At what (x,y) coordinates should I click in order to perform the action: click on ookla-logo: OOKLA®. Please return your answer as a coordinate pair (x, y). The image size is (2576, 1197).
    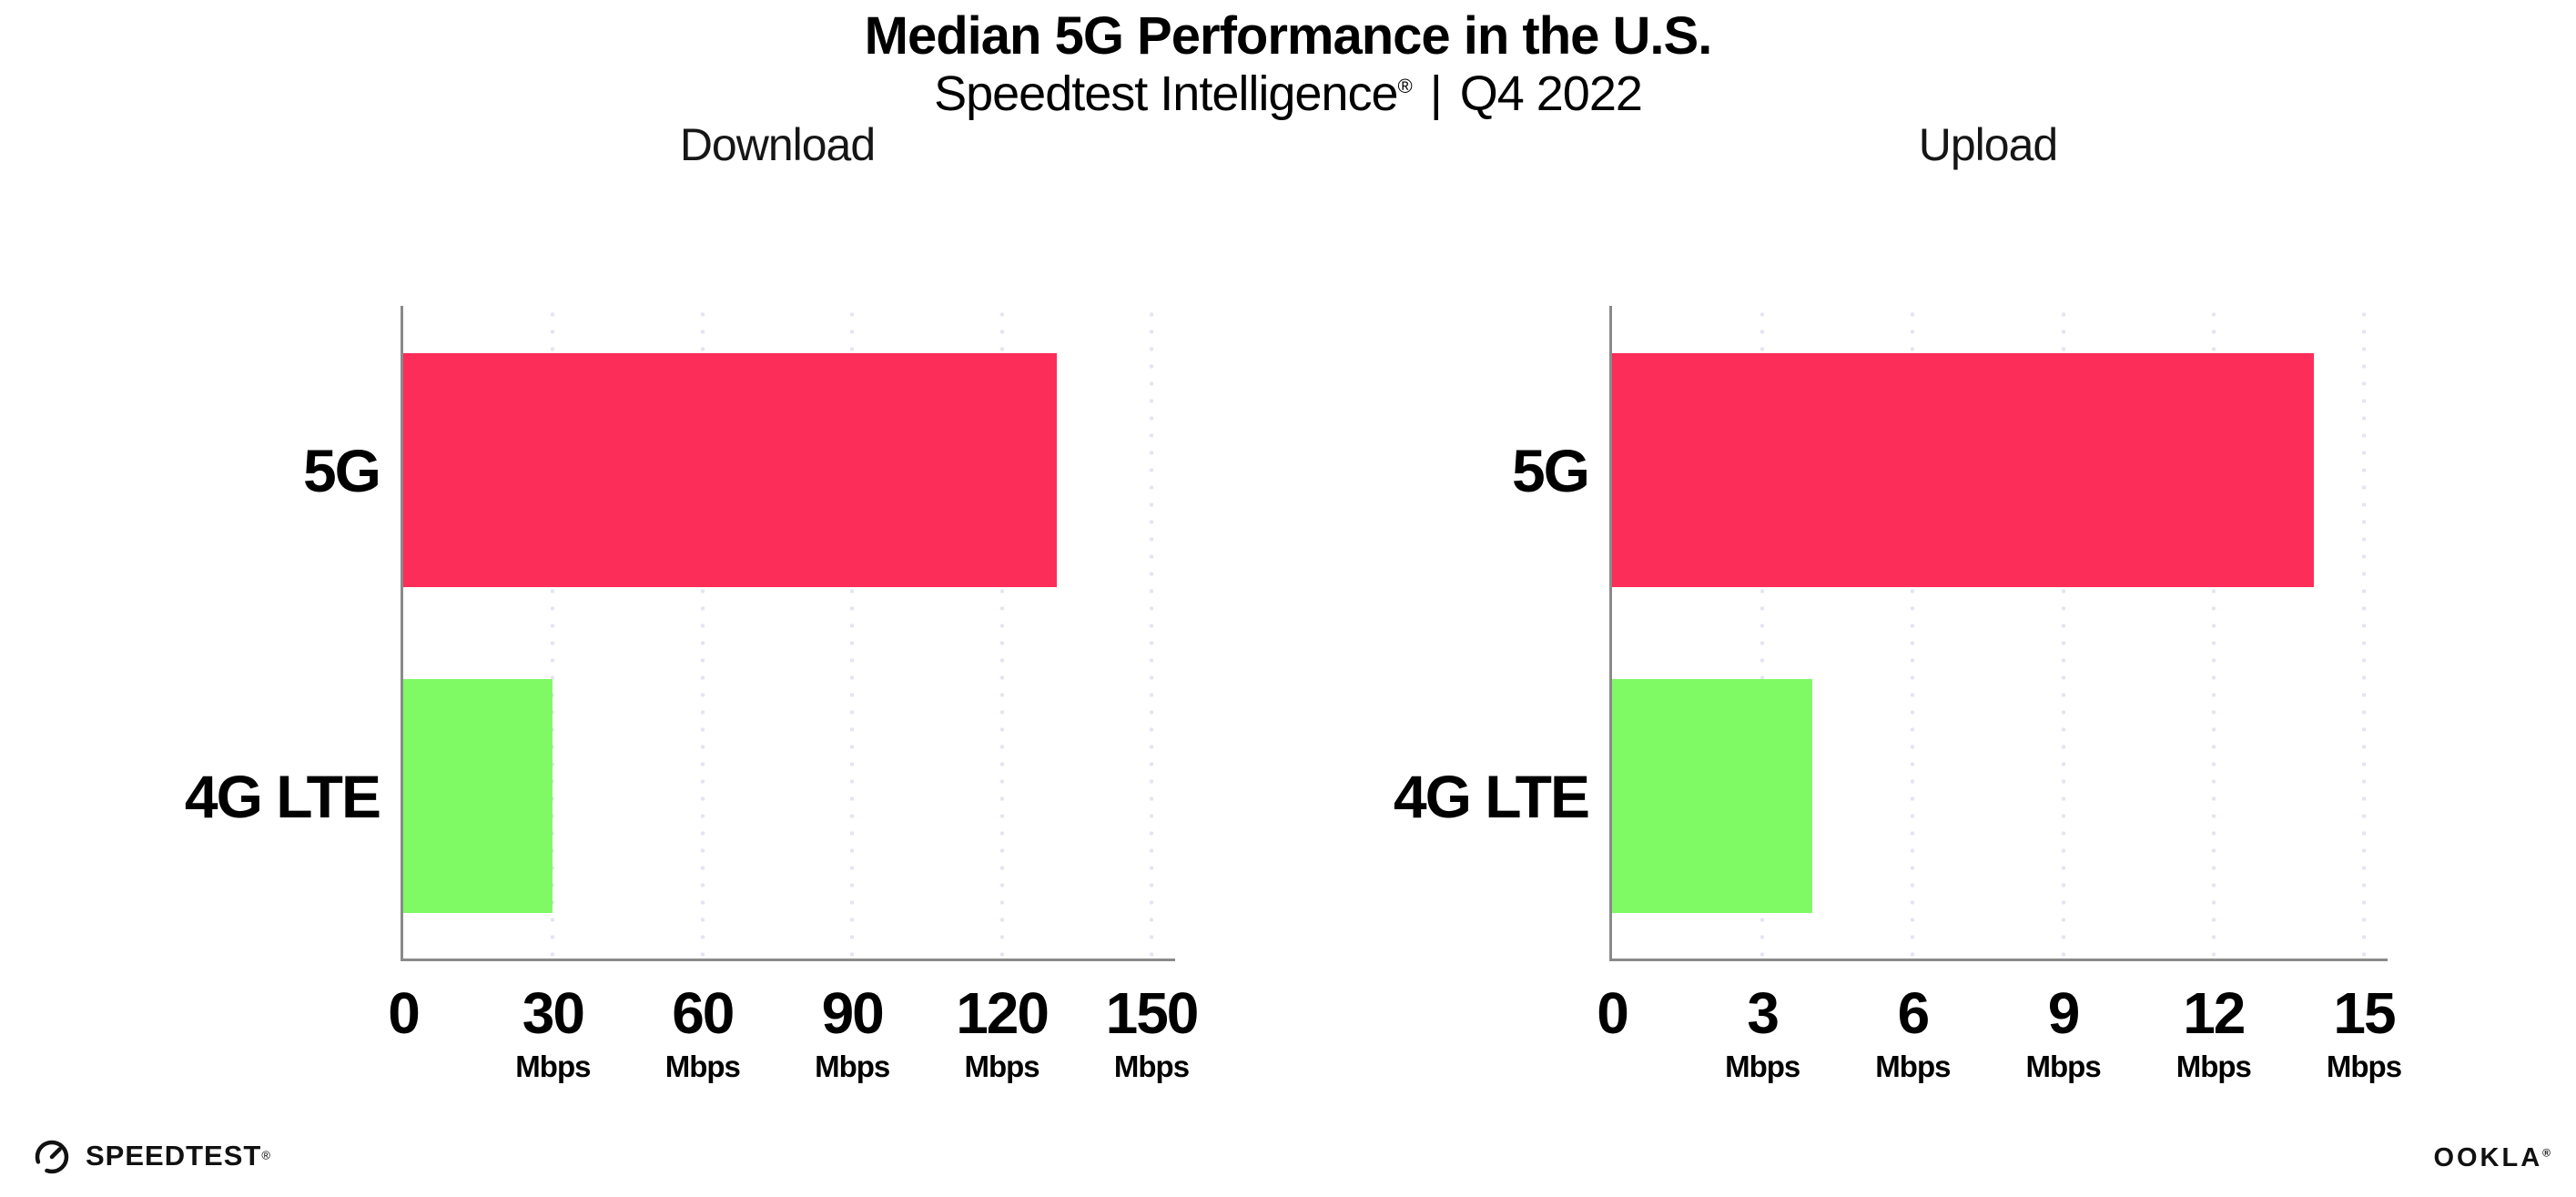
    Looking at the image, I should click on (2492, 1158).